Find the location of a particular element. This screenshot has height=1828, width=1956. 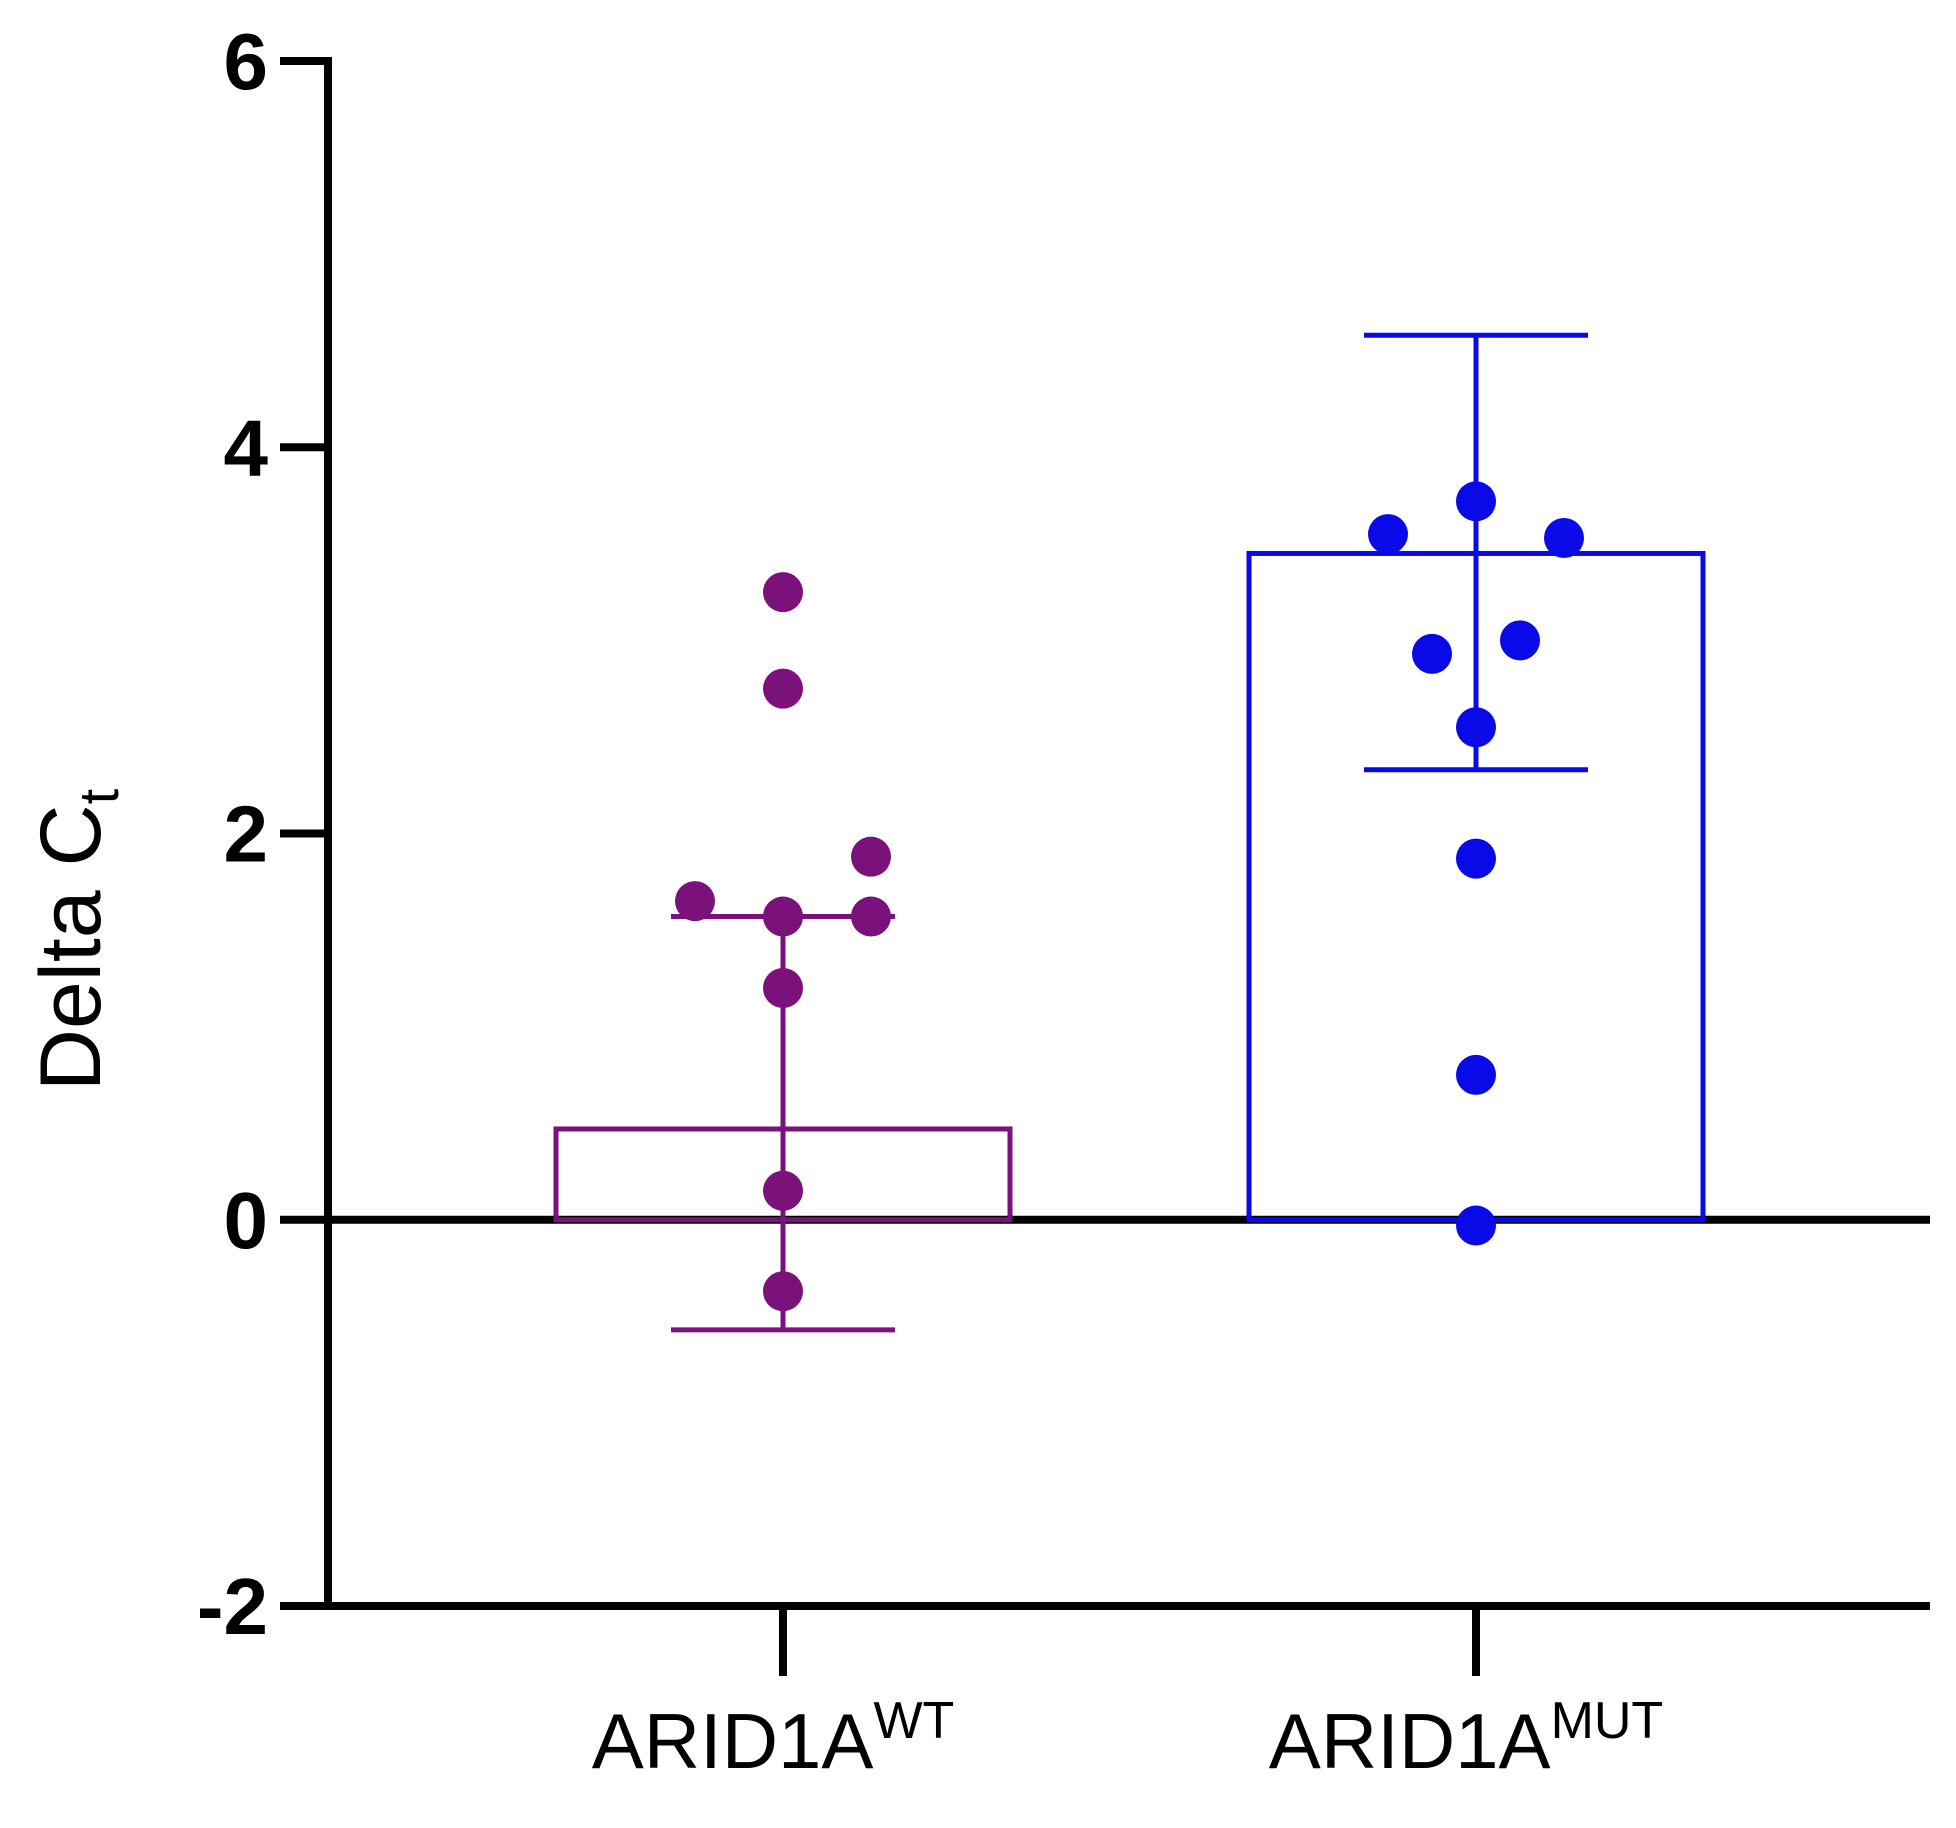

y-axis-label-main: Delta C is located at coordinates (71, 947).